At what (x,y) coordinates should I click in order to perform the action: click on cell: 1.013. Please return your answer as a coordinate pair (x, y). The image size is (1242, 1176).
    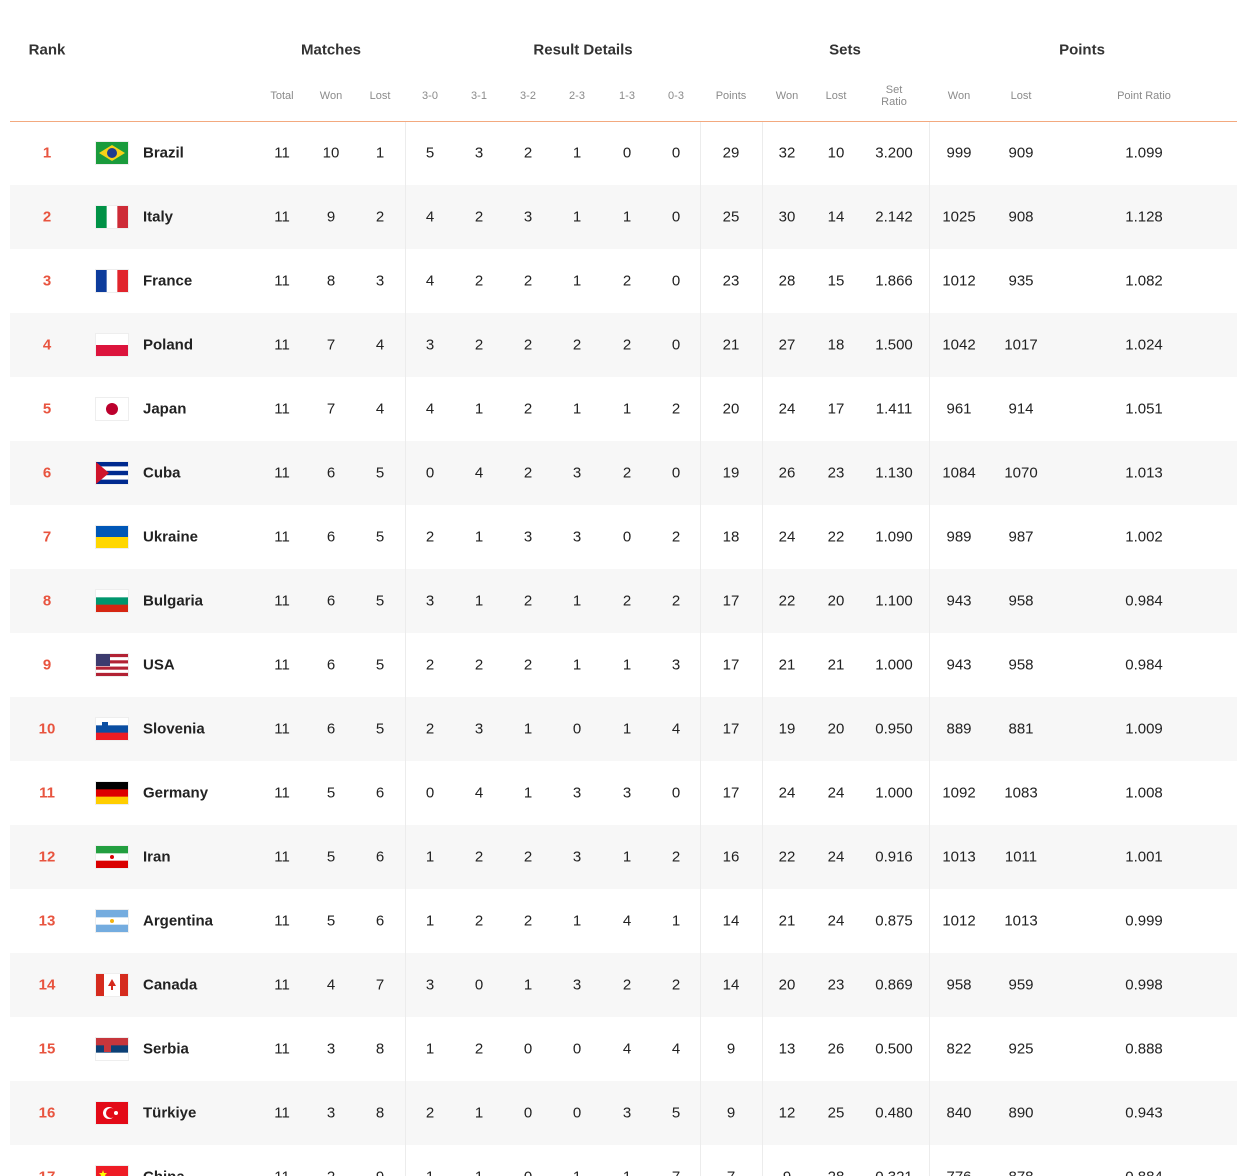
    Looking at the image, I should click on (1144, 473).